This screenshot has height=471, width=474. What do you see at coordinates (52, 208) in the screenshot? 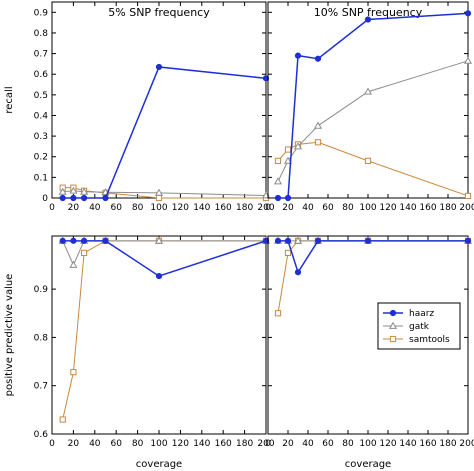
I see `x-tick-label: 0` at bounding box center [52, 208].